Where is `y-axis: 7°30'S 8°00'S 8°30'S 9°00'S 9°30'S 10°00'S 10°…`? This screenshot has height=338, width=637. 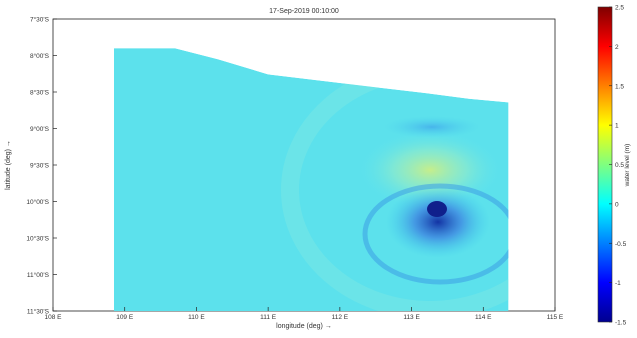
y-axis: 7°30'S 8°00'S 8°30'S 9°00'S 9°30'S 10°00'S 10°… is located at coordinates (41, 166).